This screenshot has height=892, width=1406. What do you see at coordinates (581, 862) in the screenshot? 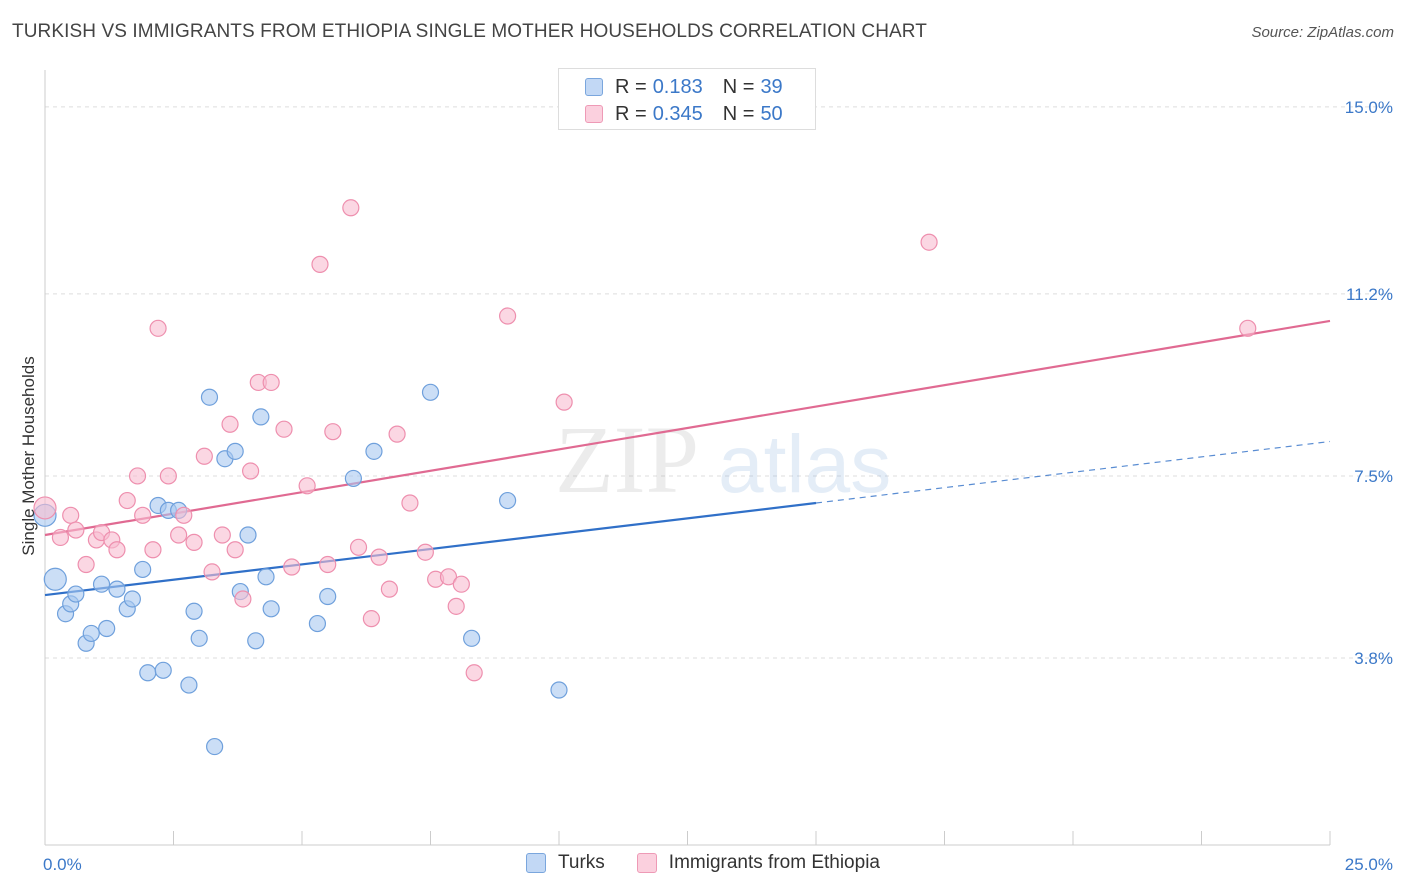
I see `legend-label-turks: Turks` at bounding box center [581, 862].